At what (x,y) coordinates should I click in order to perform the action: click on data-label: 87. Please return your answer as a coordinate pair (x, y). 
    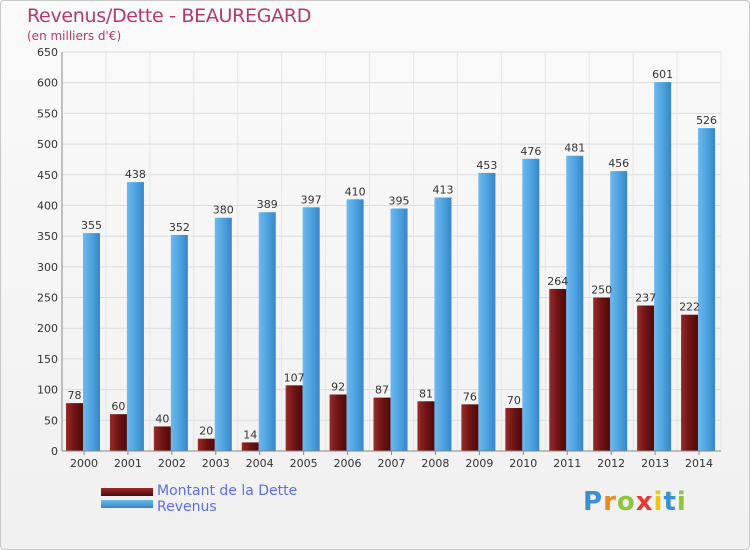
    Looking at the image, I should click on (382, 390).